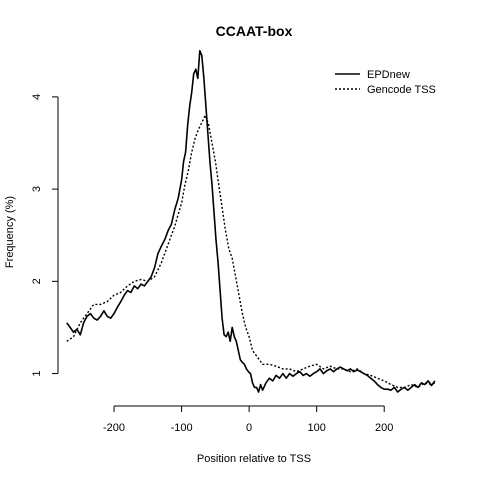 The height and width of the screenshot is (480, 480). What do you see at coordinates (37, 373) in the screenshot?
I see `y-tick-label: 1` at bounding box center [37, 373].